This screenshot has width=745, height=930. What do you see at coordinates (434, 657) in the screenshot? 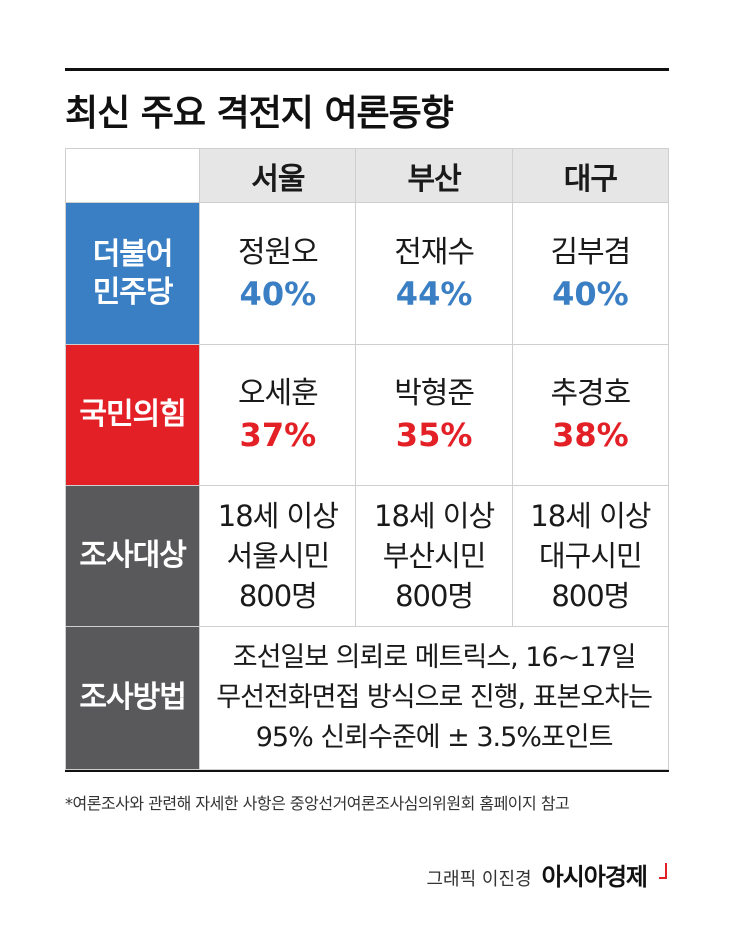
I see `method-line1: 조선일보 의뢰로 메트릭스, 16~17일` at bounding box center [434, 657].